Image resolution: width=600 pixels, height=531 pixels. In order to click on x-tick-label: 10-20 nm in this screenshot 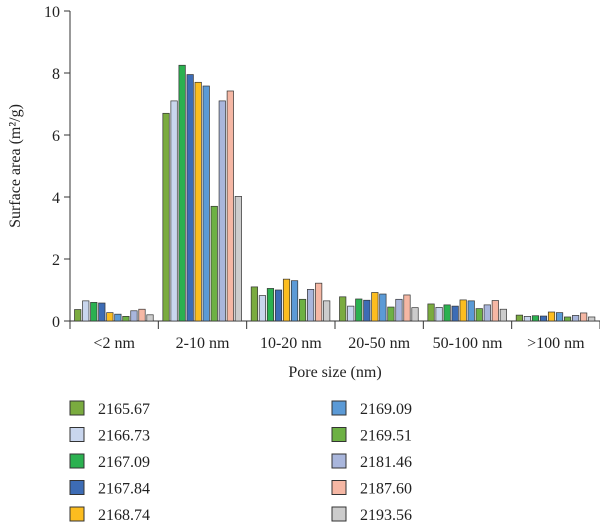, I will do `click(291, 343)`.